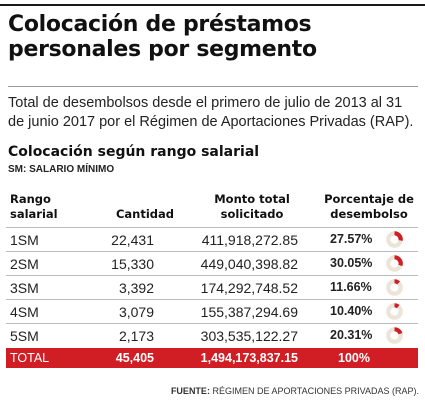 This screenshot has width=425, height=400. I want to click on cell-porcentaje: 20.31%, so click(369, 335).